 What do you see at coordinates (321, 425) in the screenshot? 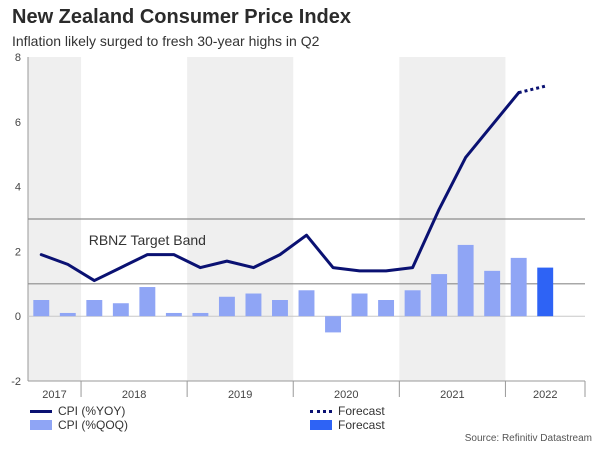
I see `legend-forecast-bar-swatch` at bounding box center [321, 425].